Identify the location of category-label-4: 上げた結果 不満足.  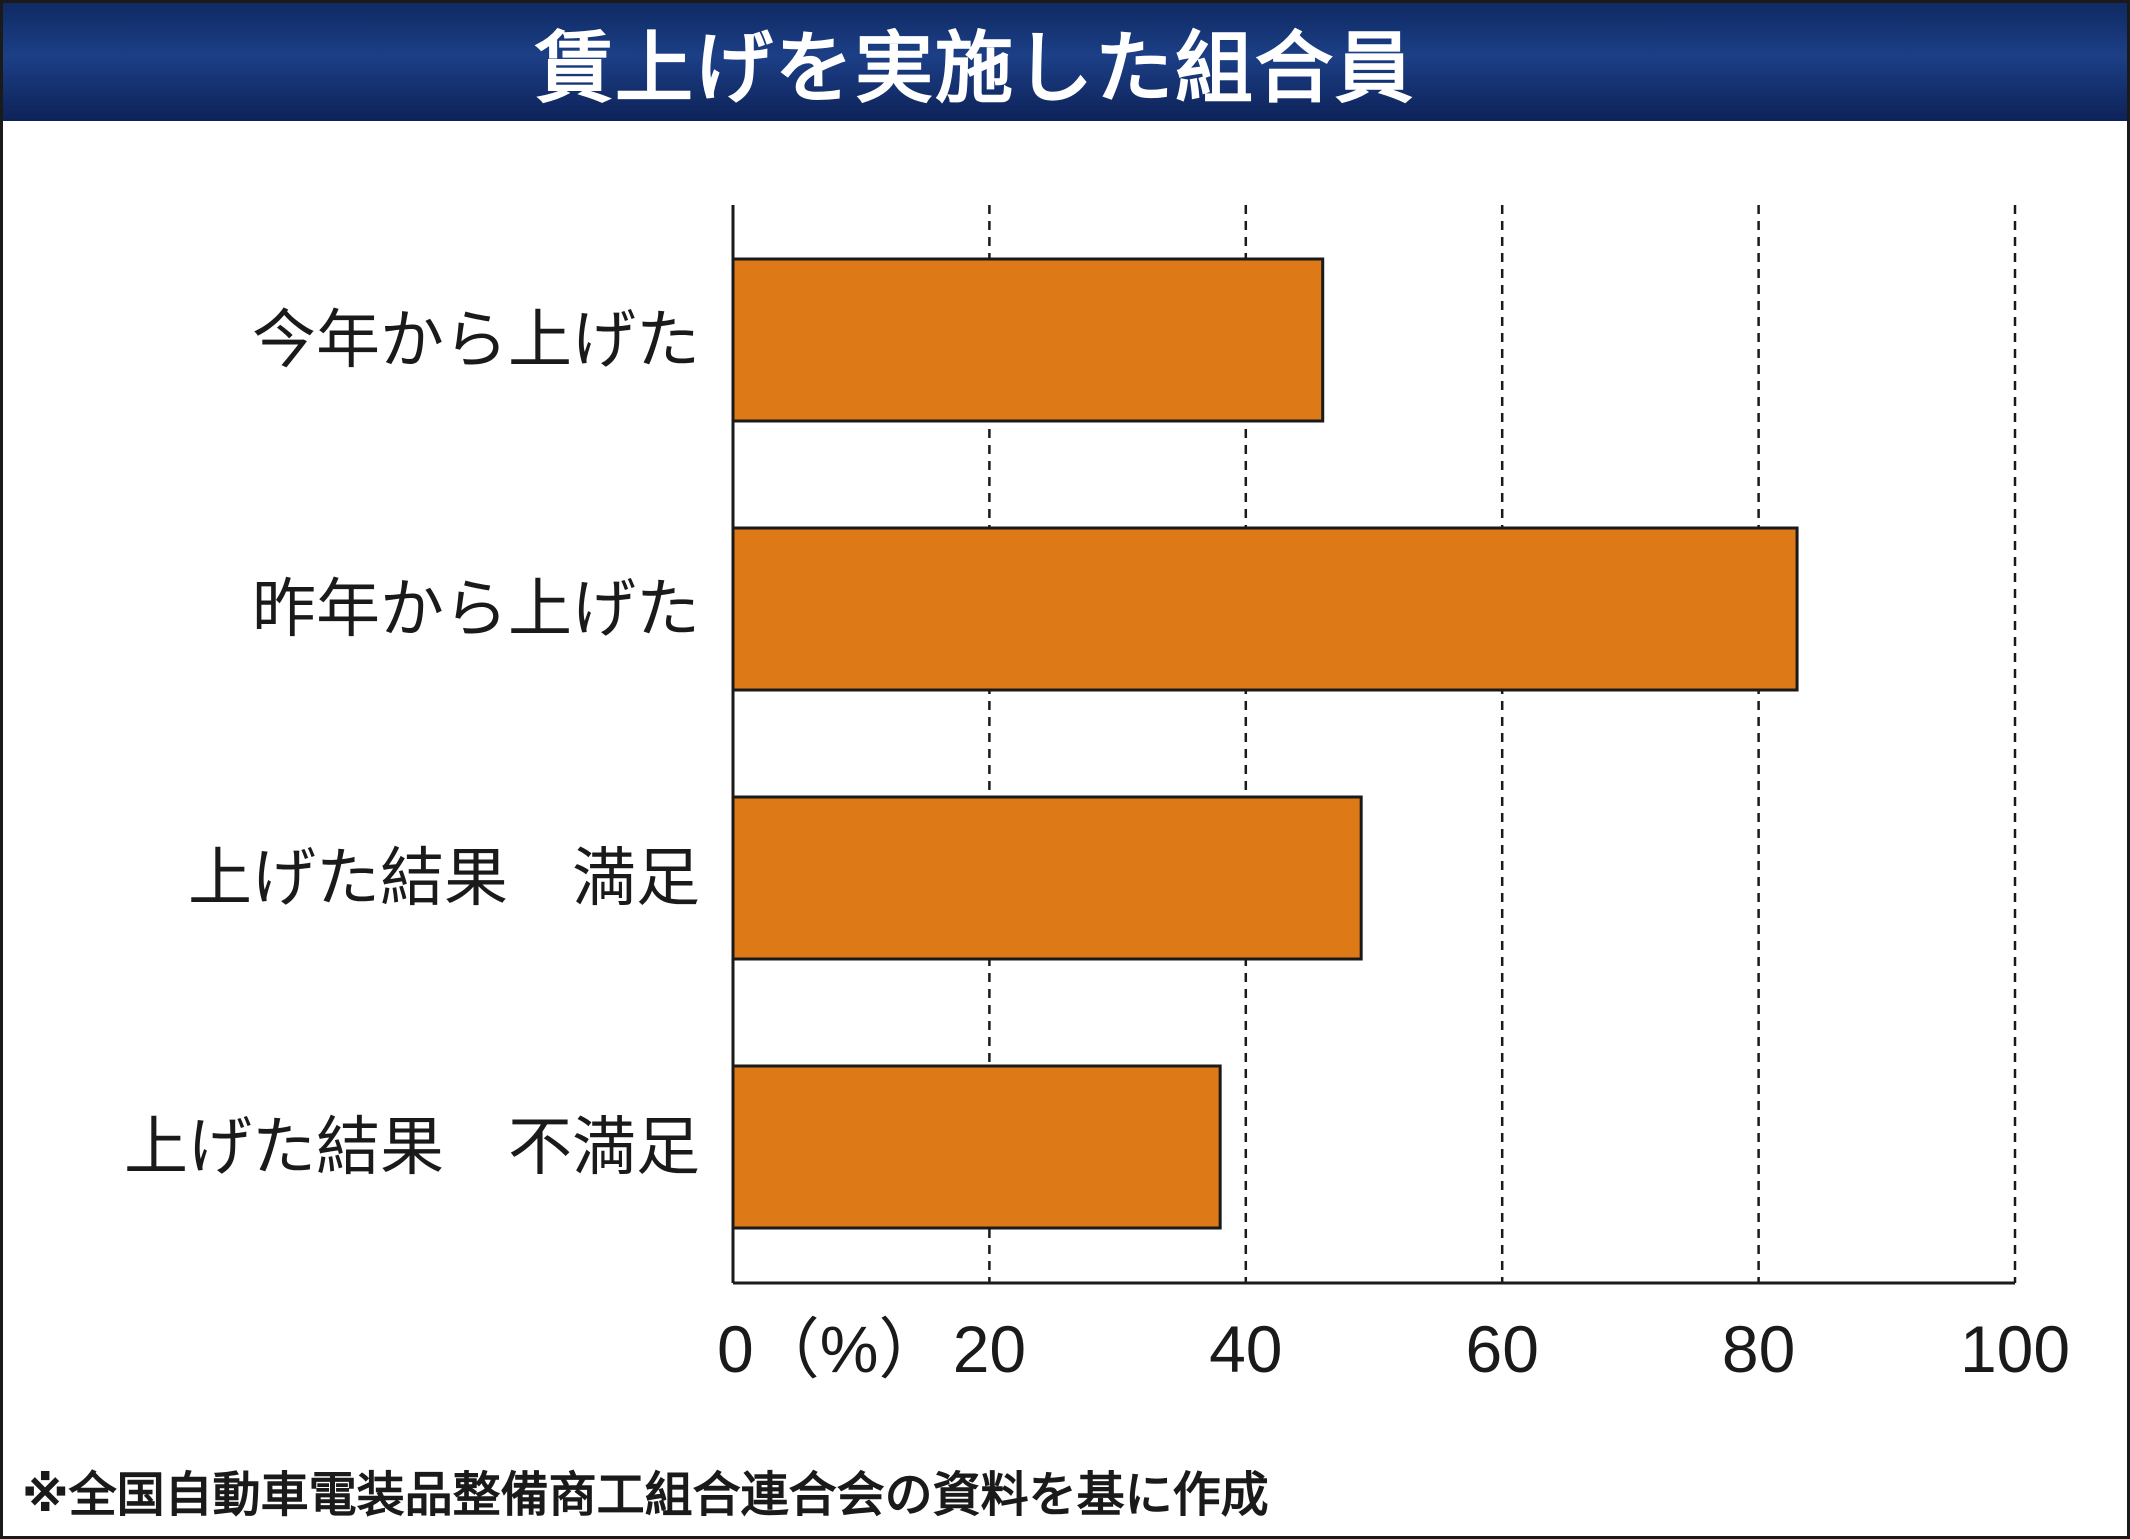
(412, 1148).